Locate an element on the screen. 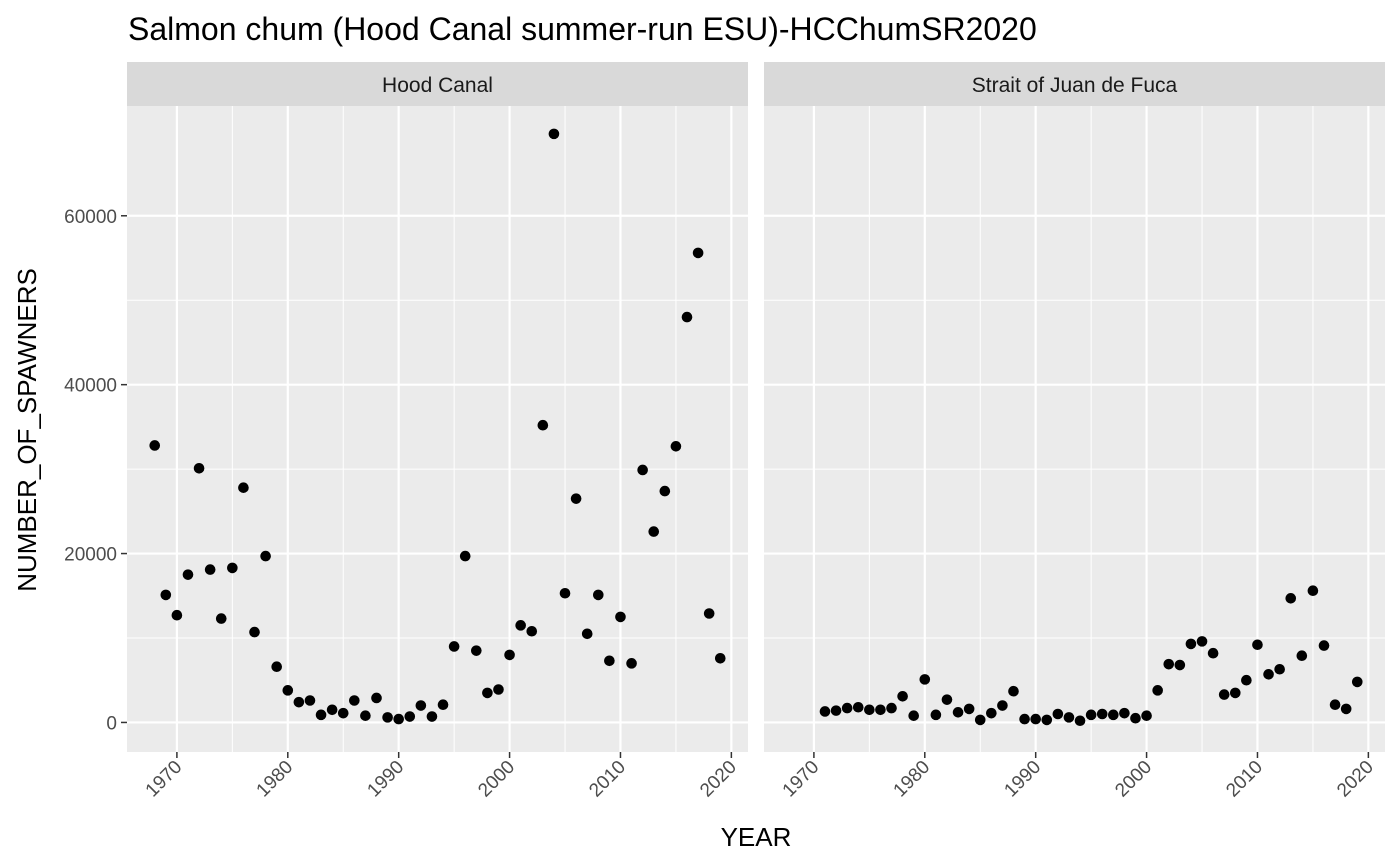 The image size is (1400, 866). facet-strip-label: Strait of Juan de Fuca is located at coordinates (1075, 85).